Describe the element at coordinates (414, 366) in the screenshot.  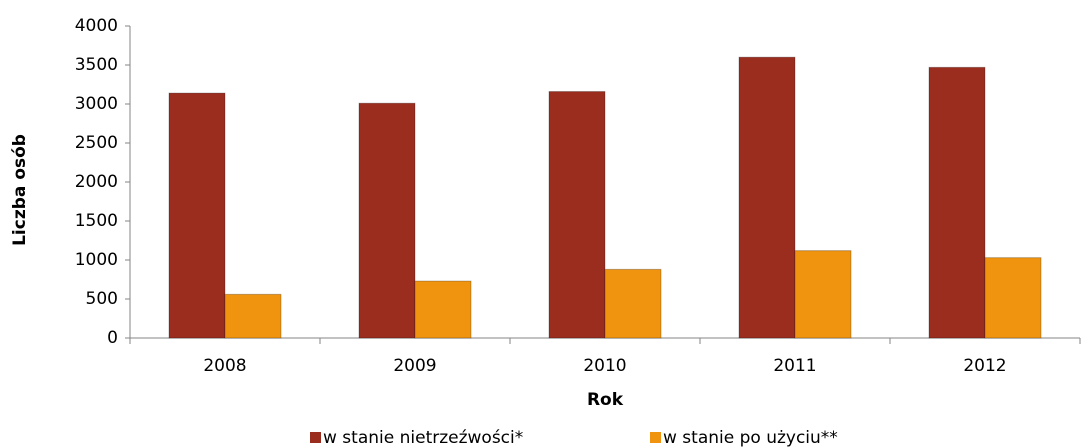
I see `x-tick-label: 2009` at that location.